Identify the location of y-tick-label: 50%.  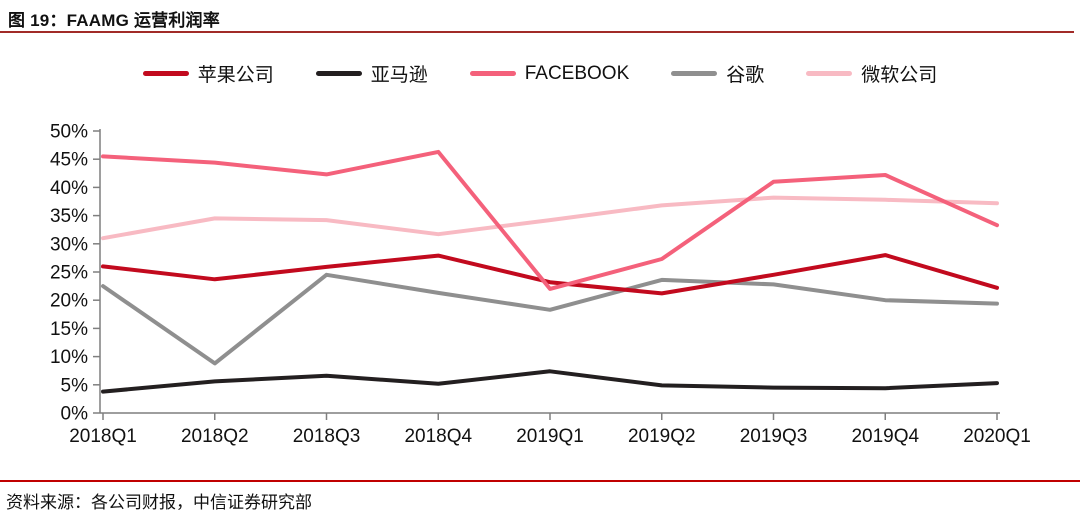
(69, 132).